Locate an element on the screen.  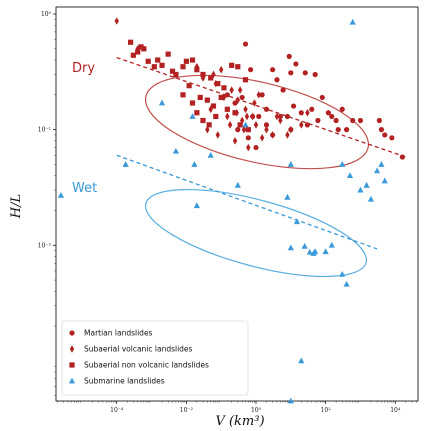
x-axis: 10⁻⁴ 10⁻² 10⁰ 10² 10⁴ is located at coordinates (237, 407).